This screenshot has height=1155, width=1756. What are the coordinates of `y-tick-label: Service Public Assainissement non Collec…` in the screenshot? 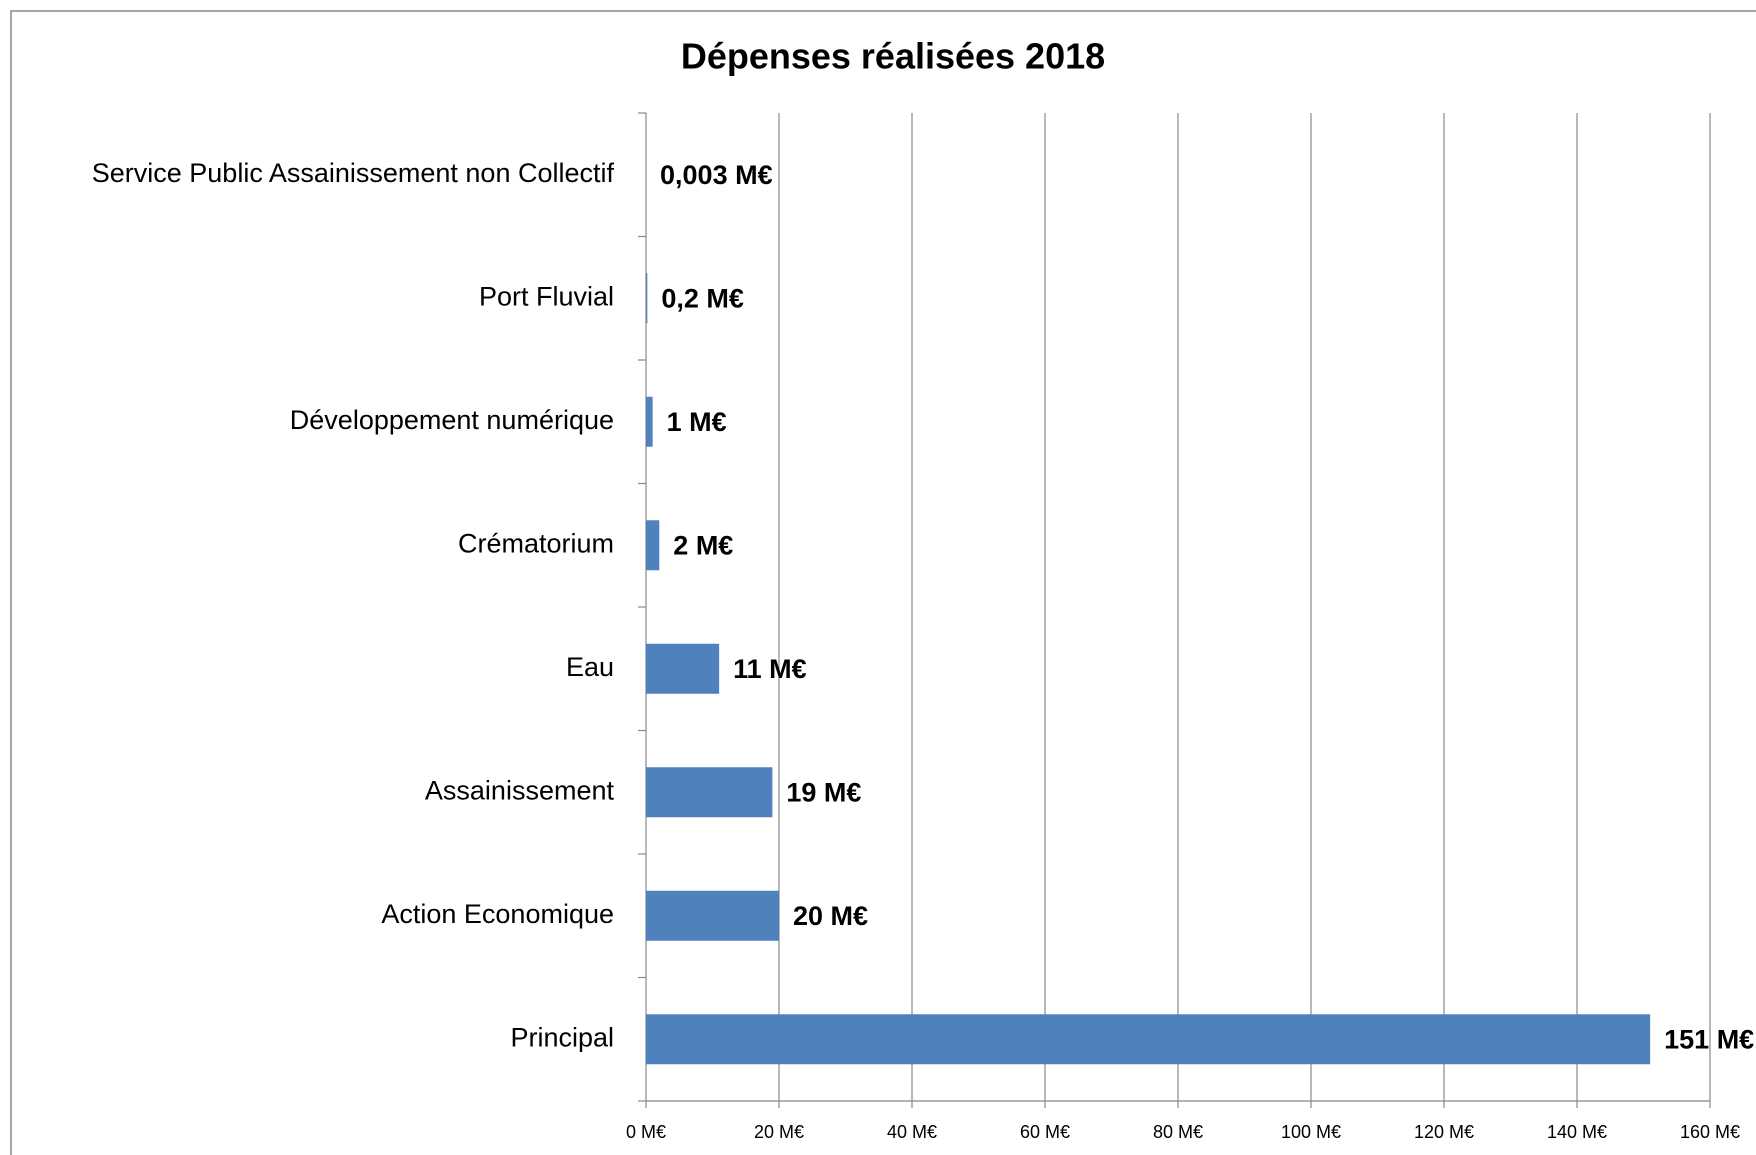 It's located at (353, 173).